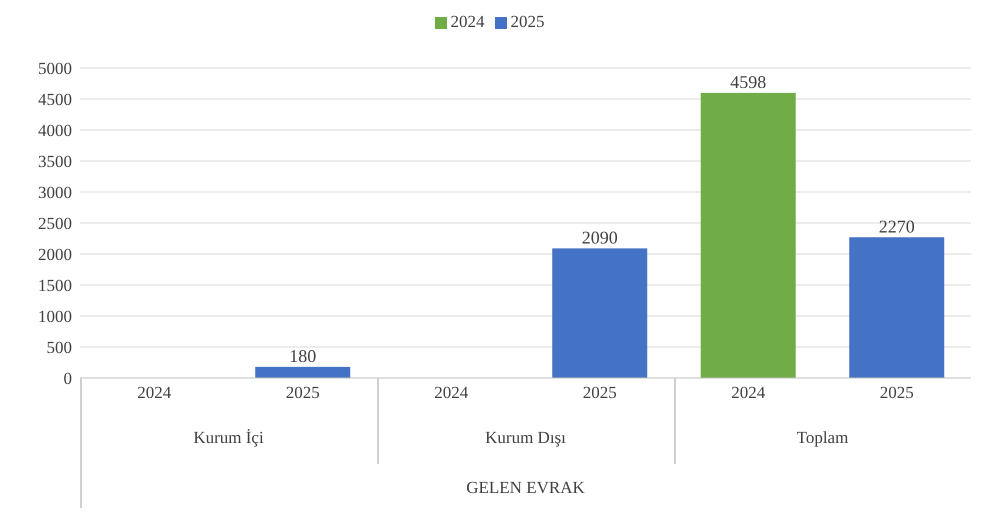  What do you see at coordinates (748, 82) in the screenshot?
I see `data-label: 4598` at bounding box center [748, 82].